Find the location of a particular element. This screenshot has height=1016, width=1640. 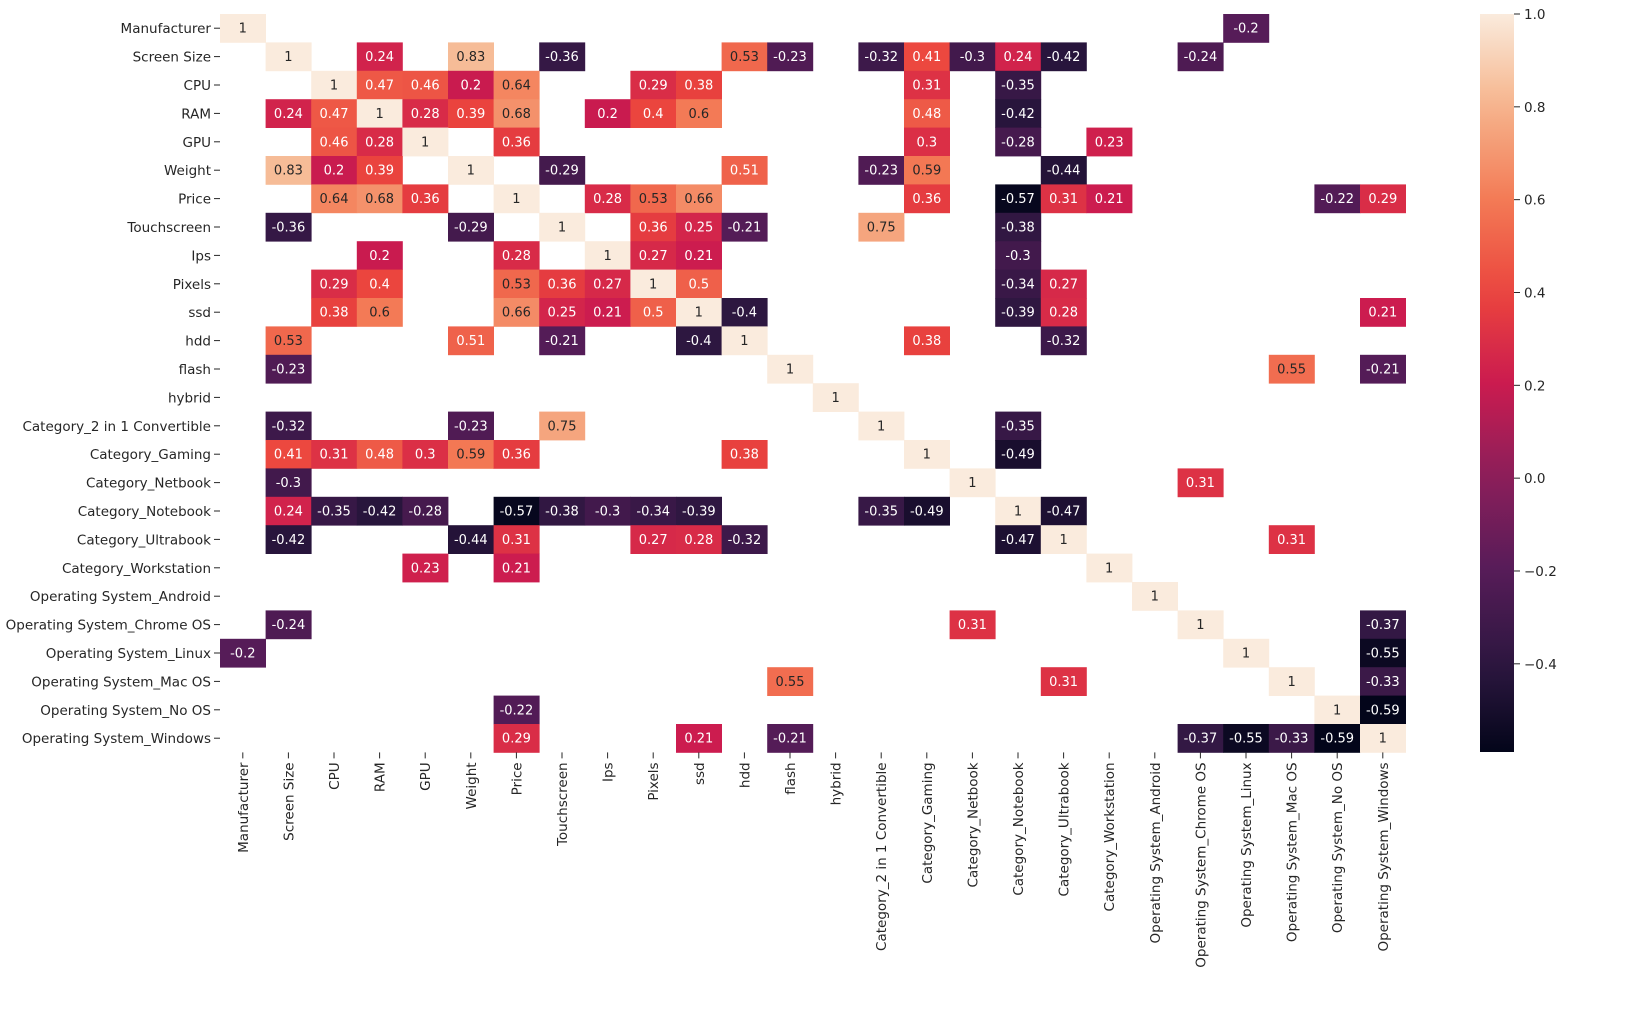

cell-value-label: 0.75 is located at coordinates (562, 426).